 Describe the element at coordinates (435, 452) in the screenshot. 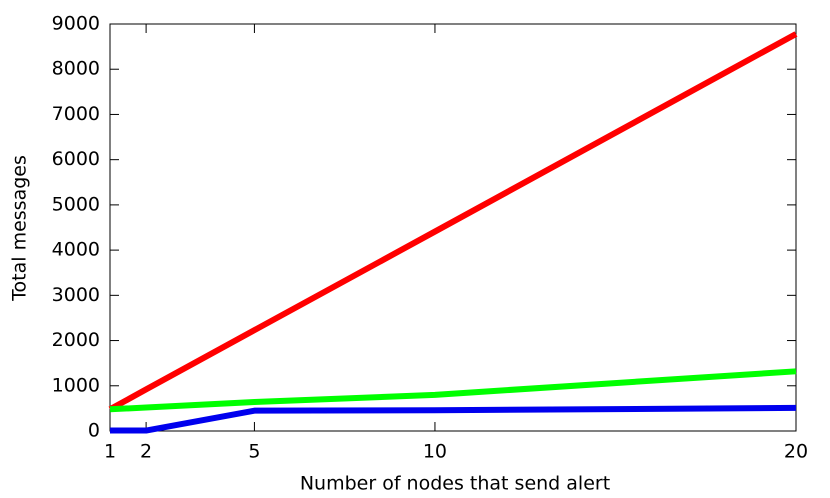

I see `x-tick-label: 10` at that location.